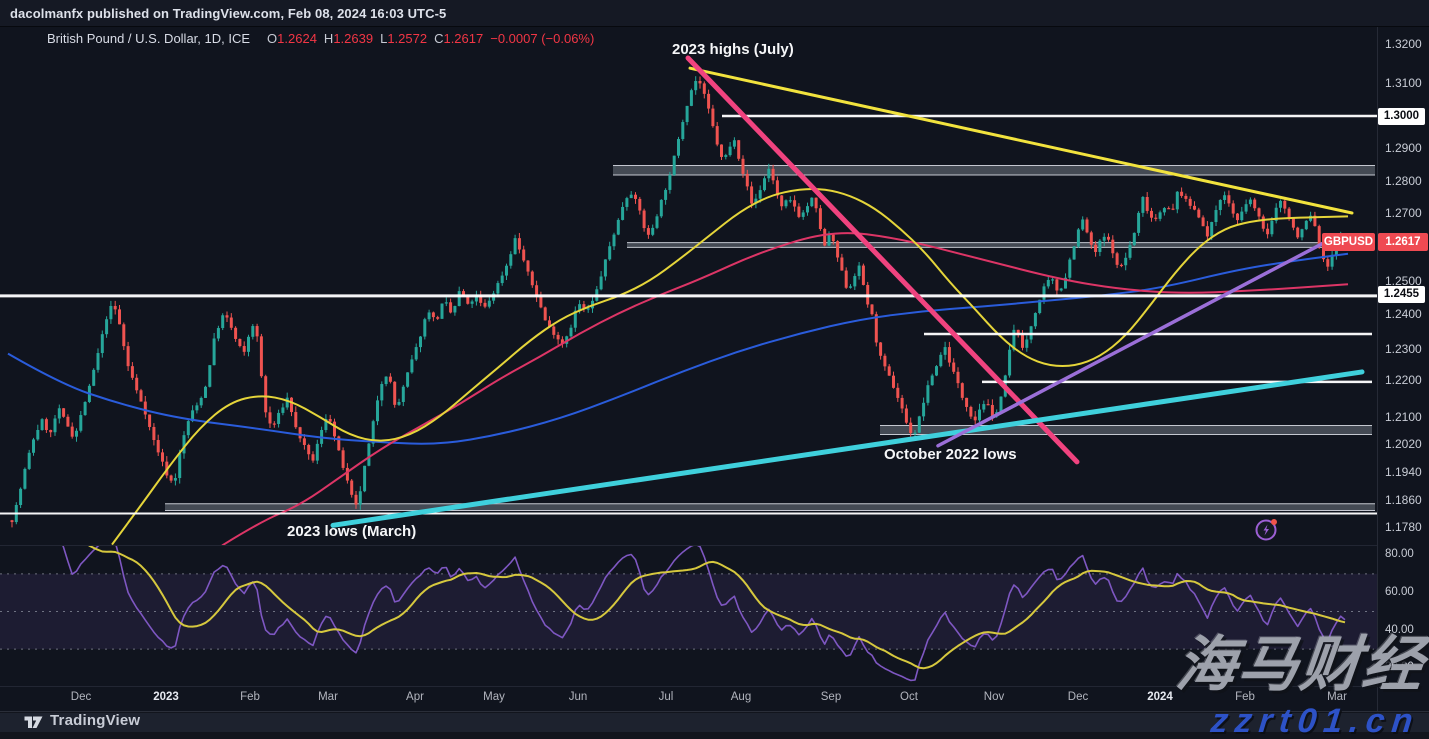  Describe the element at coordinates (1403, 527) in the screenshot. I see `price-tick-label: 1.1780` at that location.